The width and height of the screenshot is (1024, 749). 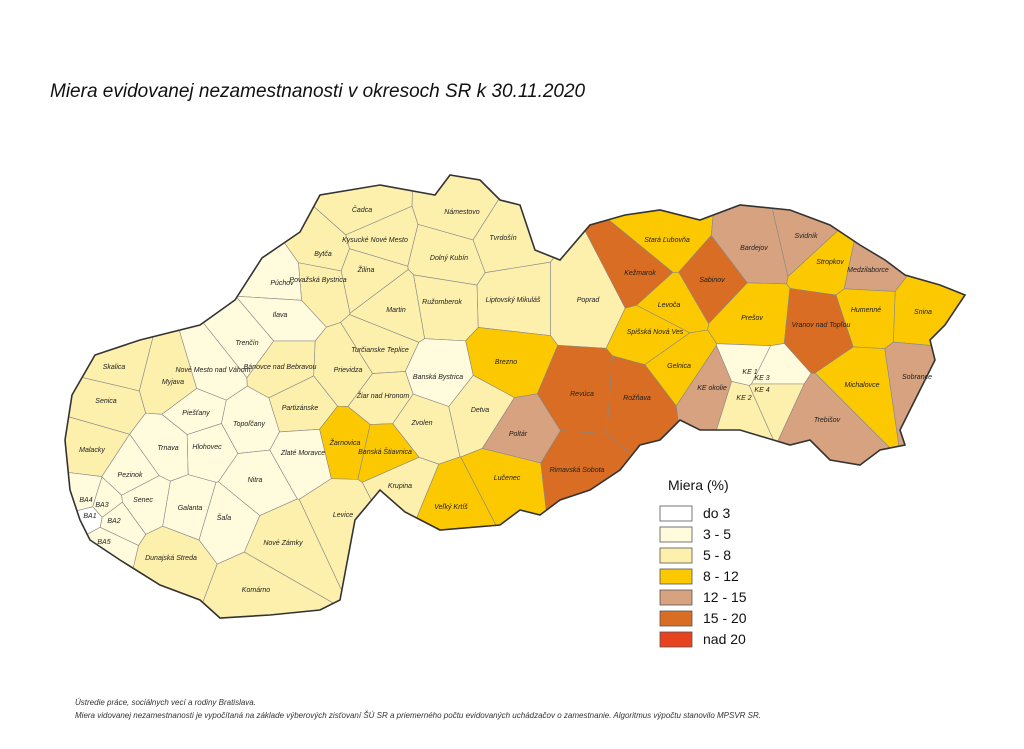 What do you see at coordinates (830, 262) in the screenshot?
I see `district-label: Stropkov` at bounding box center [830, 262].